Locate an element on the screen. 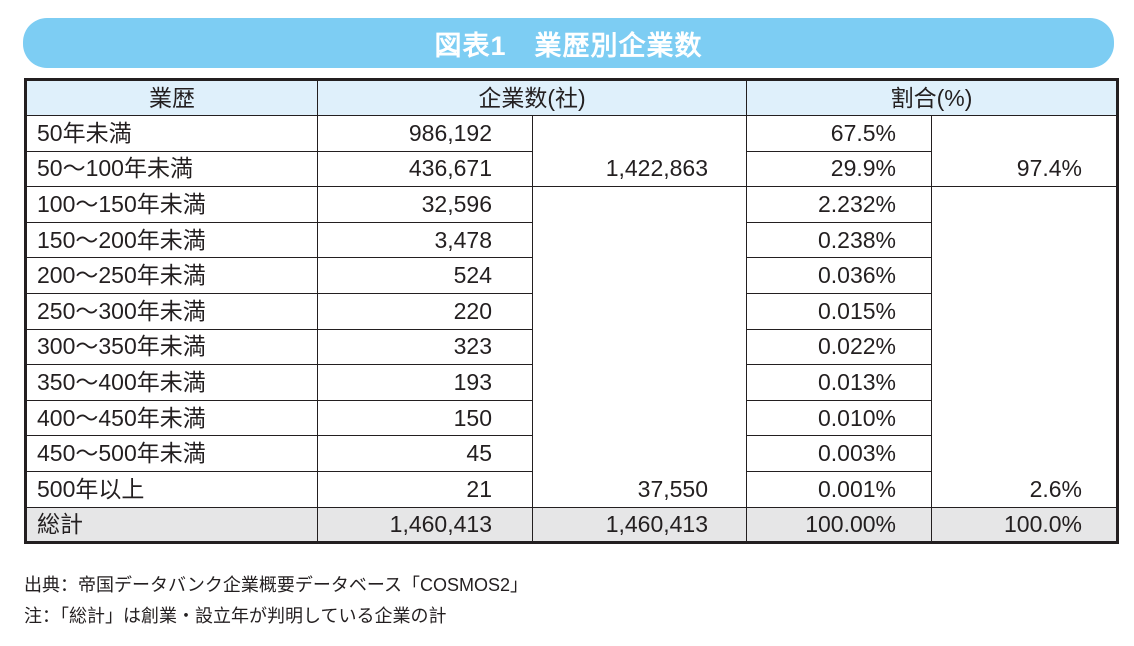 The height and width of the screenshot is (646, 1134). table-row: 150〜200年未満 3,478 0.238% is located at coordinates (571, 240).